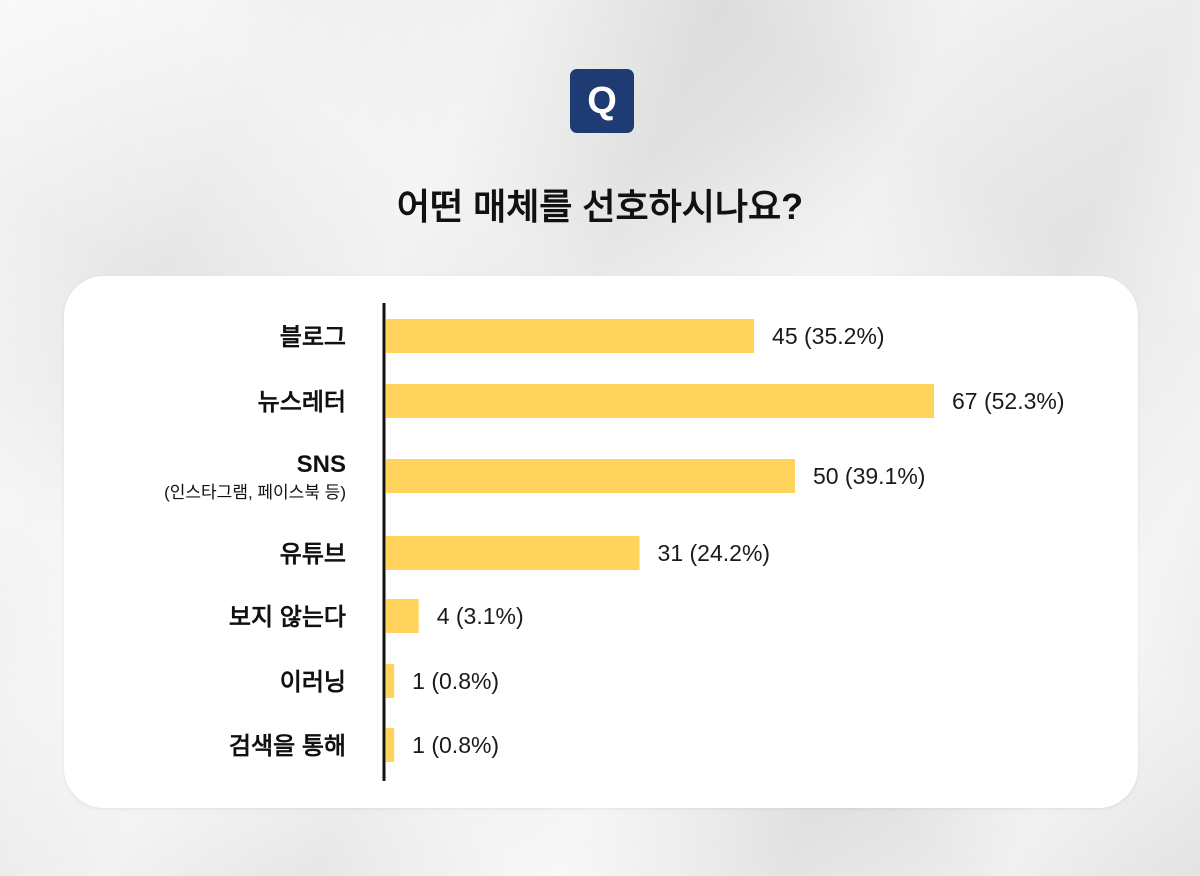  Describe the element at coordinates (287, 746) in the screenshot. I see `category-label: 검색을 통해` at that location.